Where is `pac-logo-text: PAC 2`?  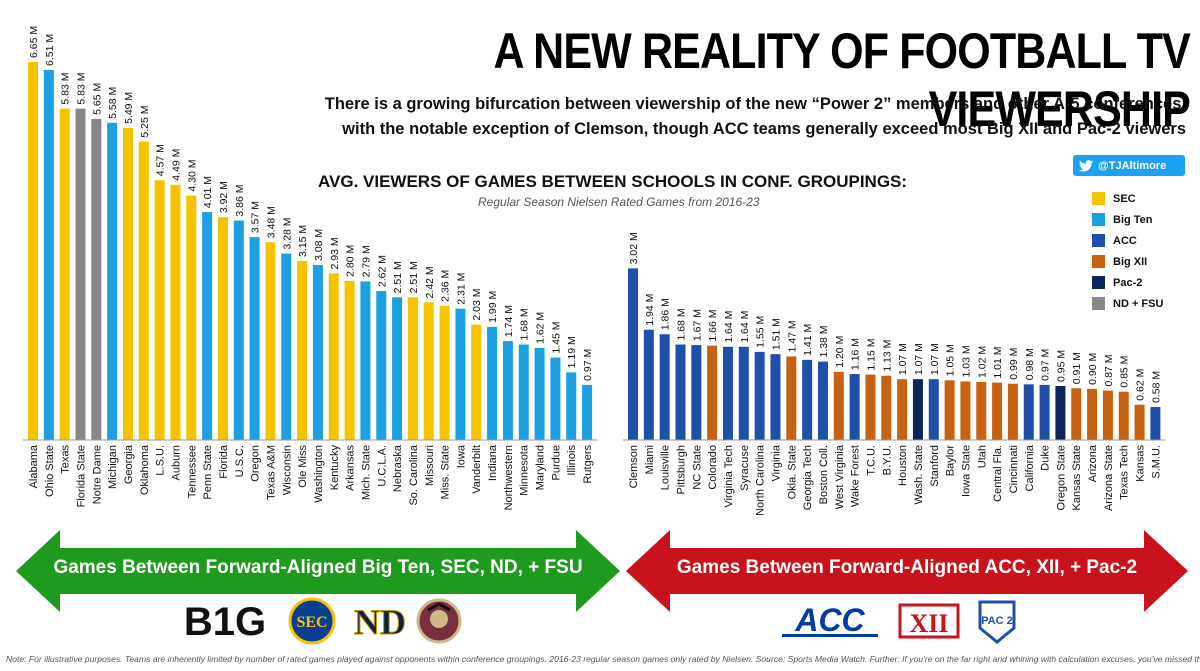
pac-logo-text: PAC 2 is located at coordinates (997, 621).